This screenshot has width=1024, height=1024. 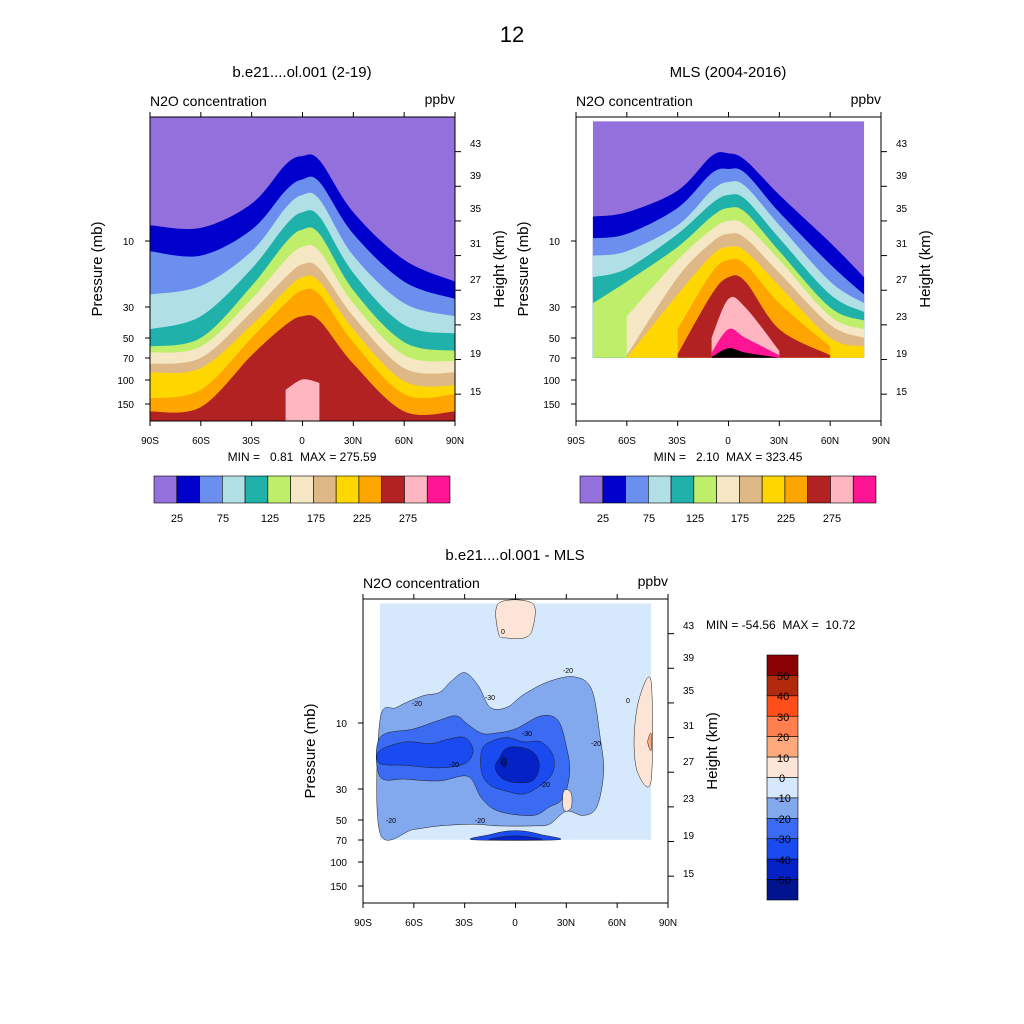 I want to click on panel-diff-minmax: MIN = -54.56 MAX = 10.72, so click(x=781, y=625).